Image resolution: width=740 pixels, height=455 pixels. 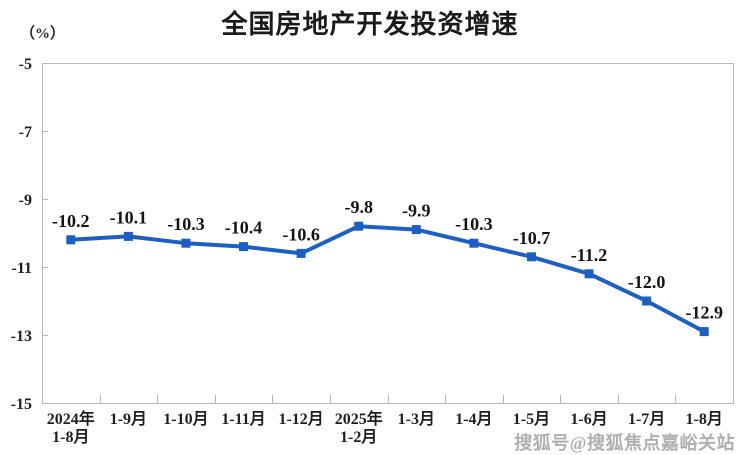 I want to click on data-point-label: -10.4, so click(x=244, y=228).